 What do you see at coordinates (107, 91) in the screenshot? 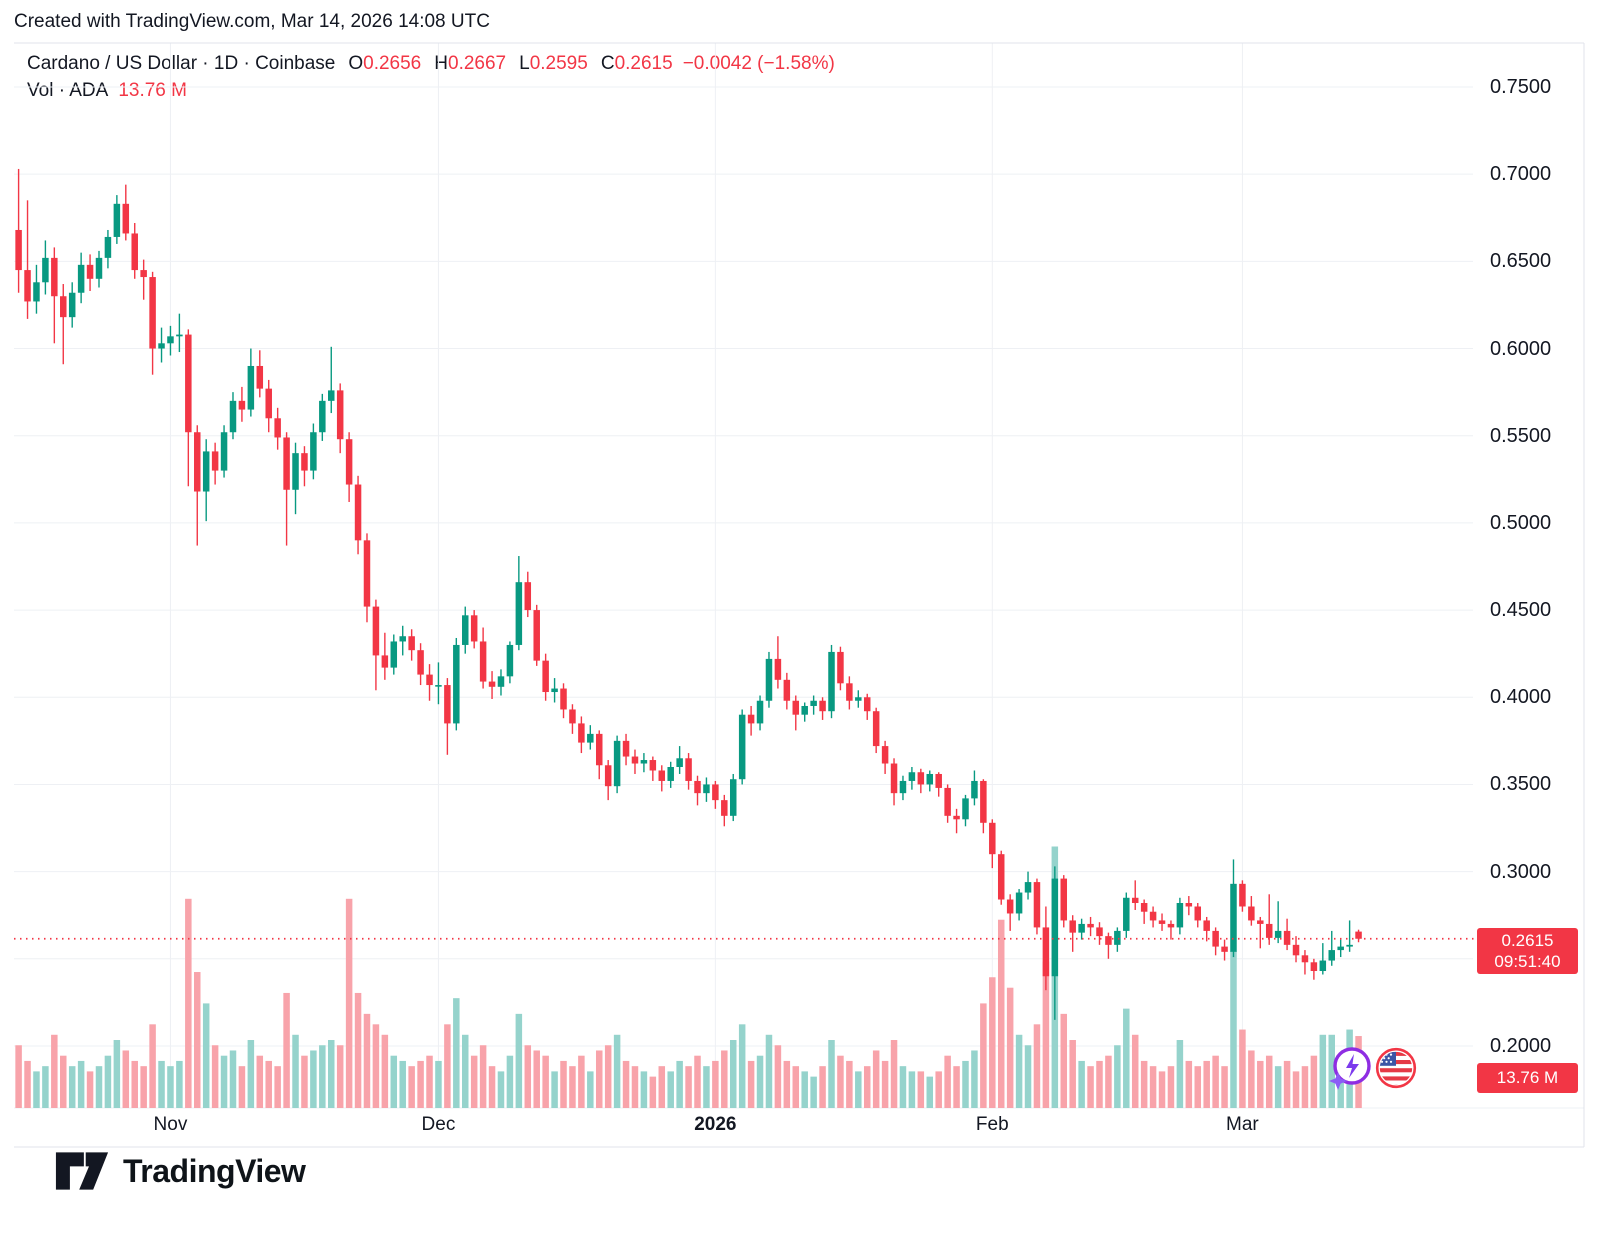
I see `volume-legend: Vol · ADA 13.76 M` at bounding box center [107, 91].